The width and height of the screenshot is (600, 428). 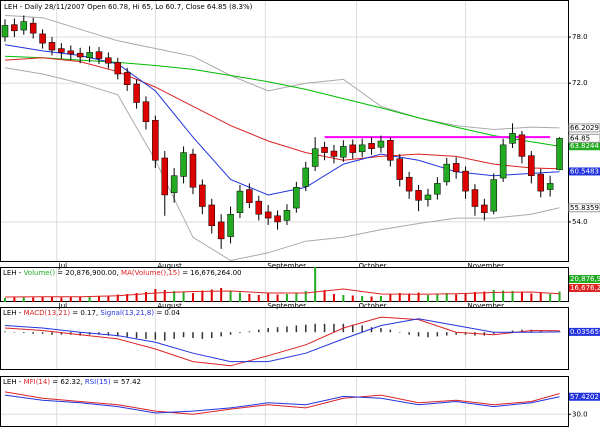 What do you see at coordinates (486, 266) in the screenshot?
I see `x-tick-label: November` at bounding box center [486, 266].